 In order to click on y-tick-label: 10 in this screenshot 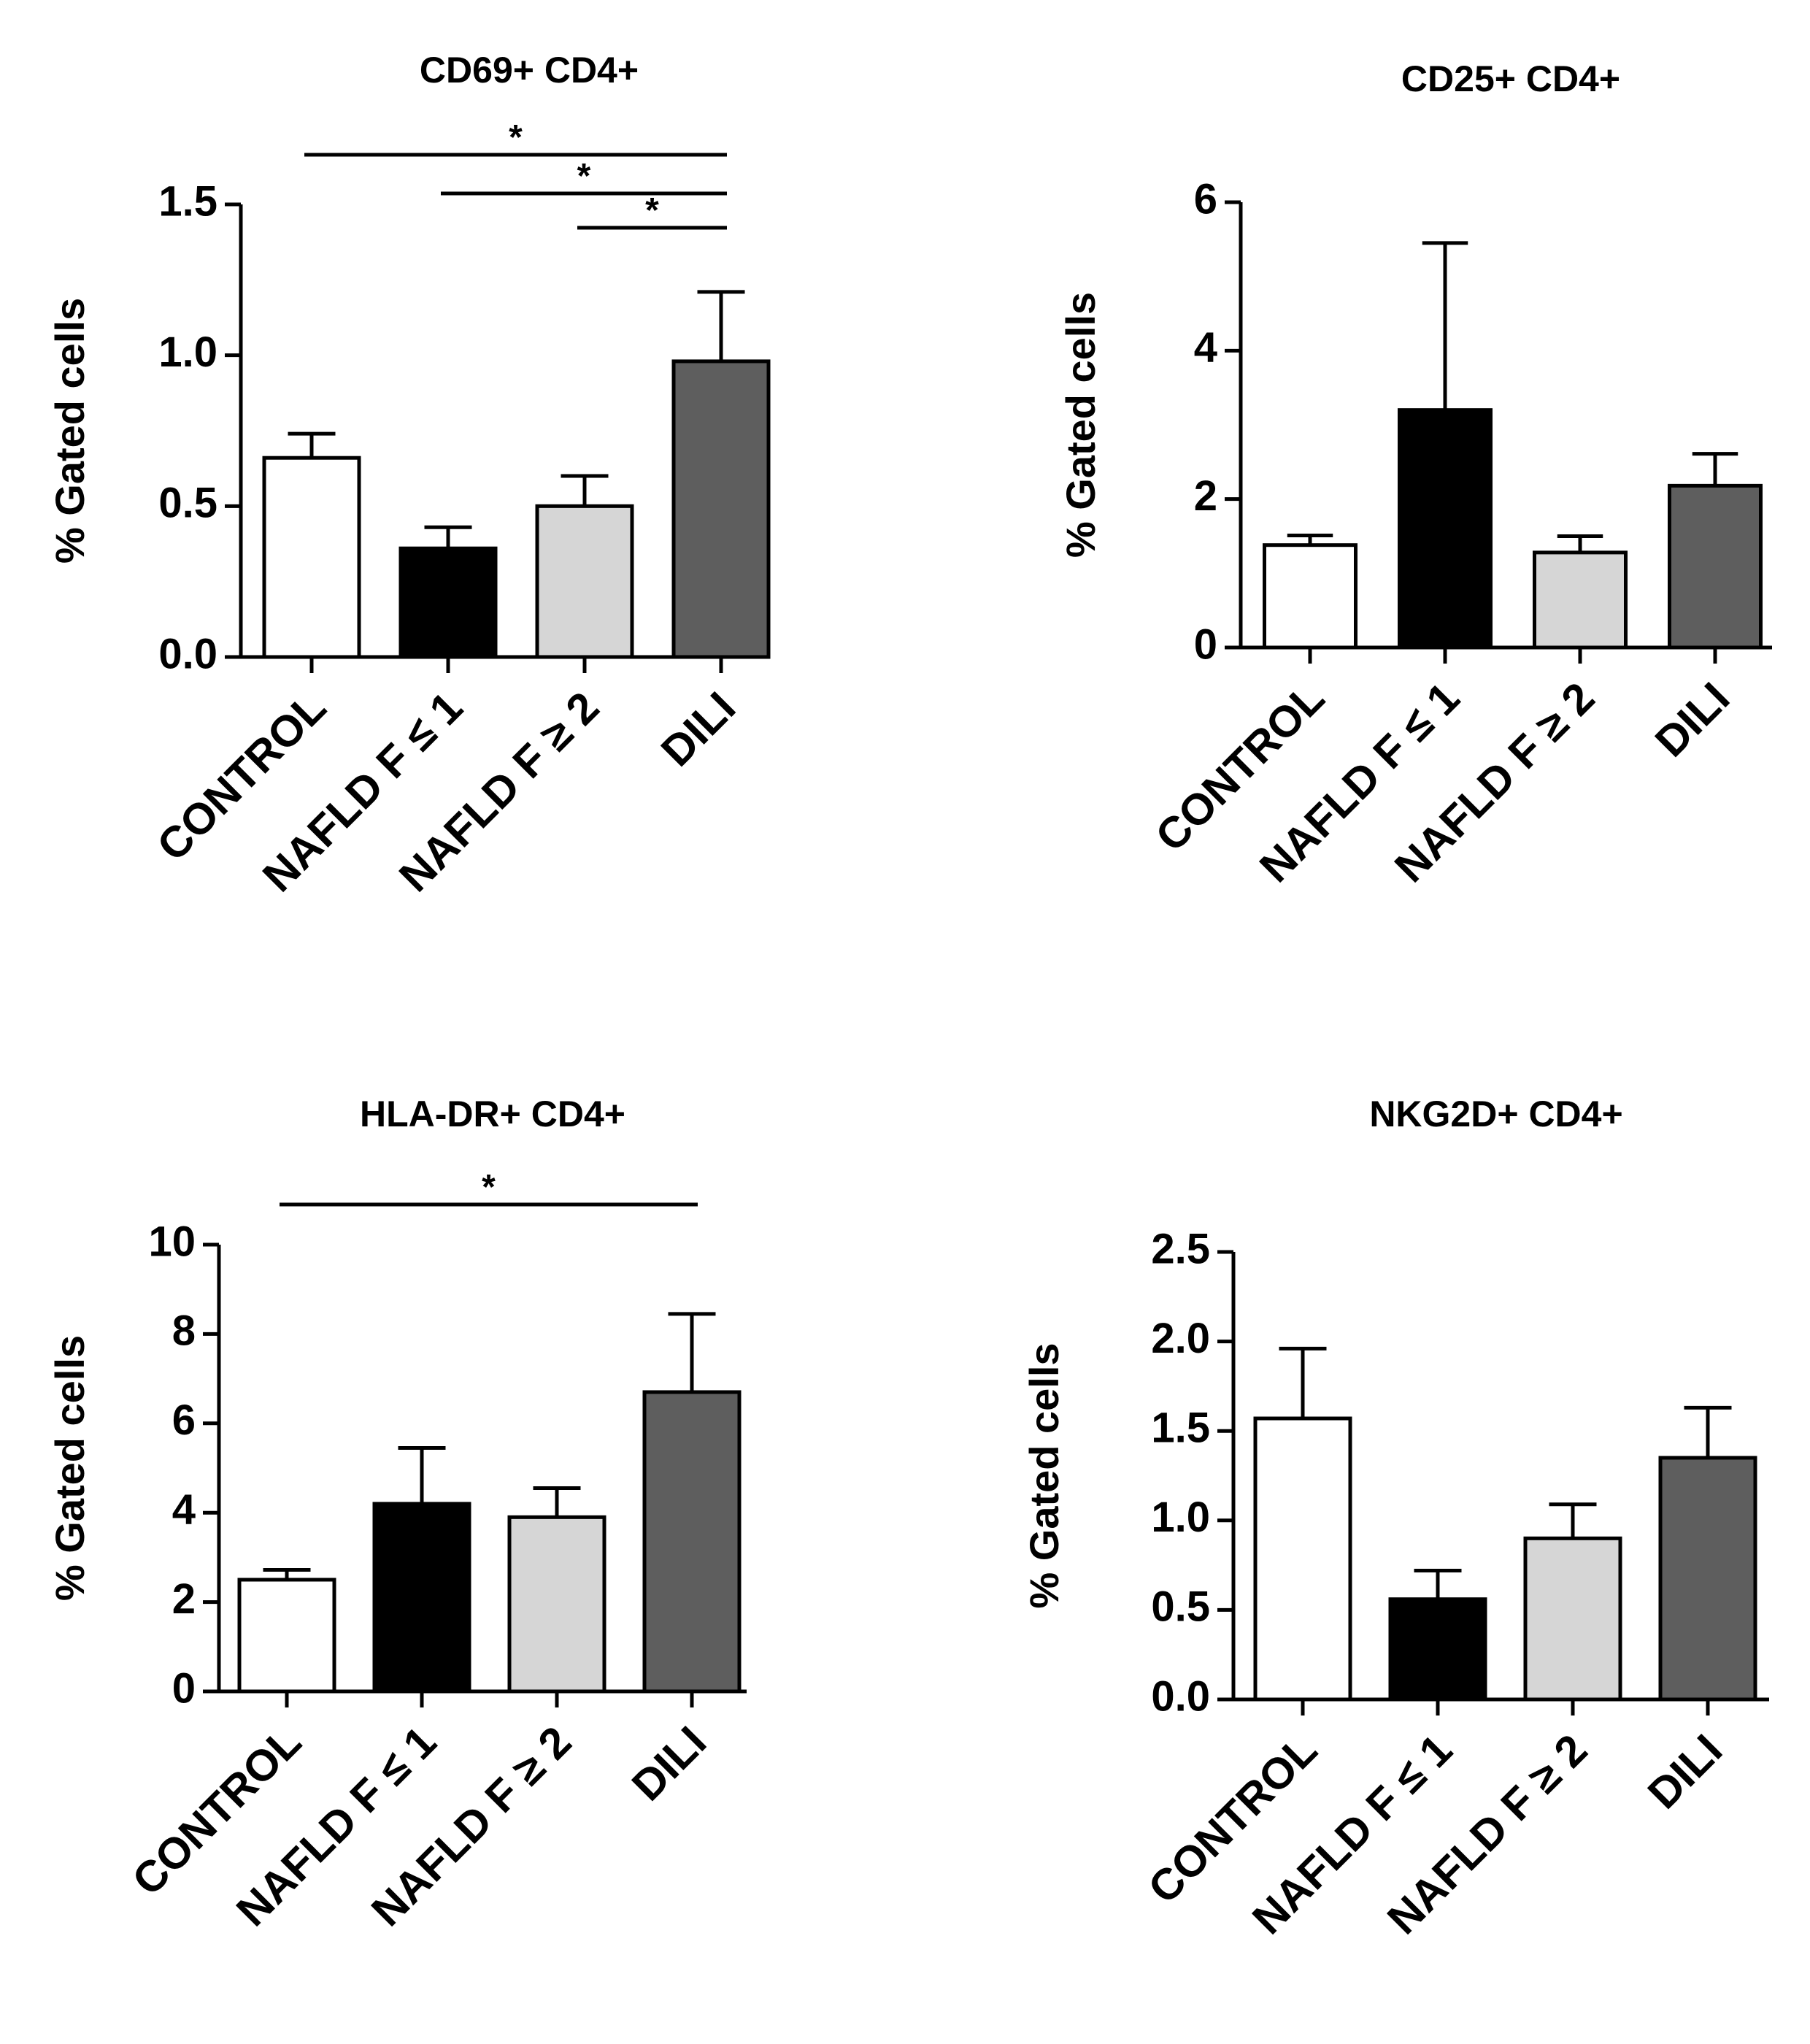, I will do `click(172, 1241)`.